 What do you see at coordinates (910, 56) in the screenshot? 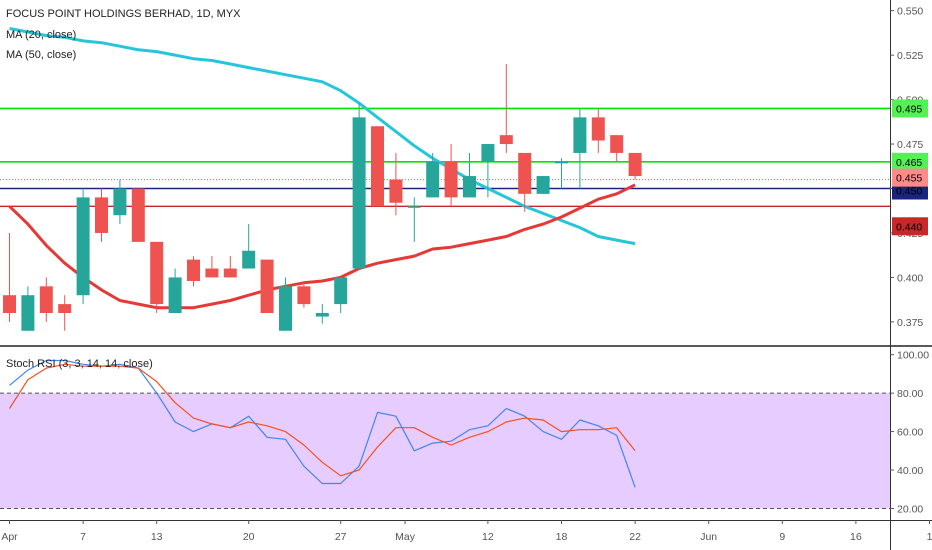
I see `price-tick-label: 0.525` at bounding box center [910, 56].